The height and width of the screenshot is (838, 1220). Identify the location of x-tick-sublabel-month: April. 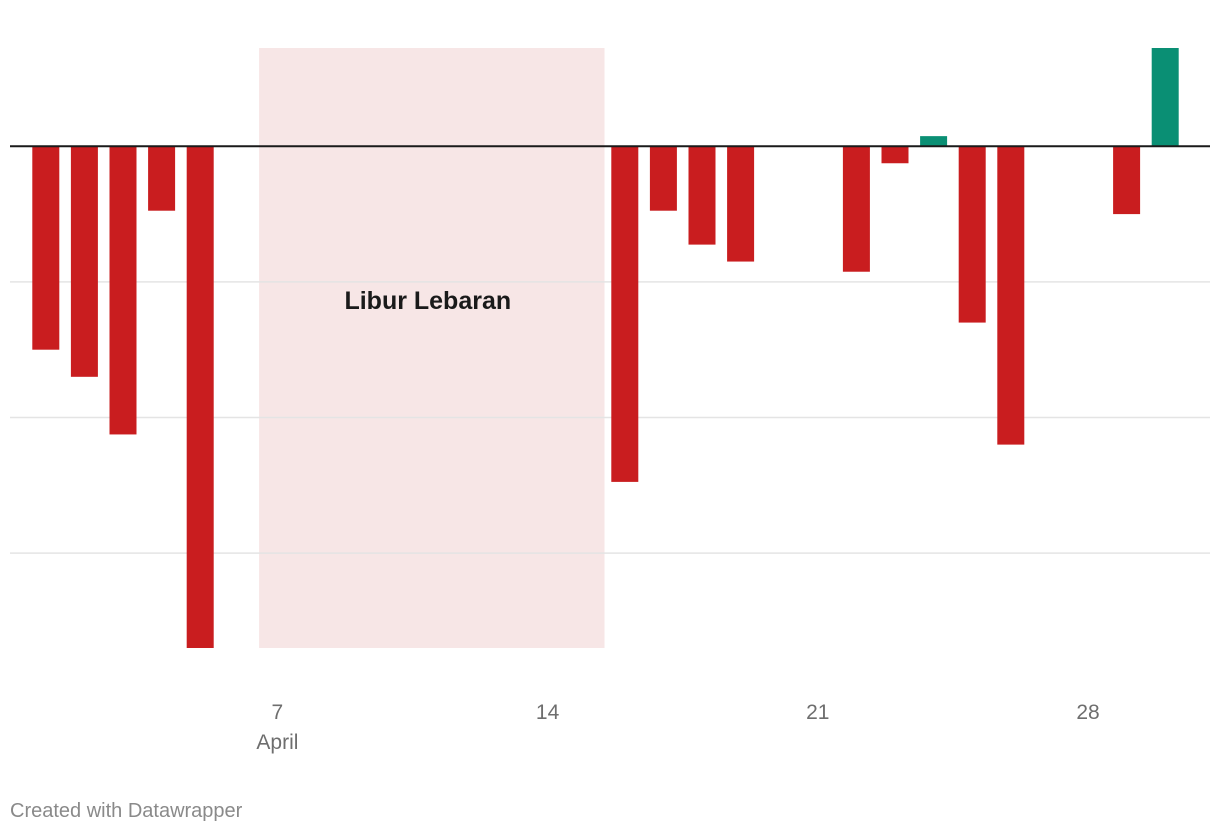
(277, 742).